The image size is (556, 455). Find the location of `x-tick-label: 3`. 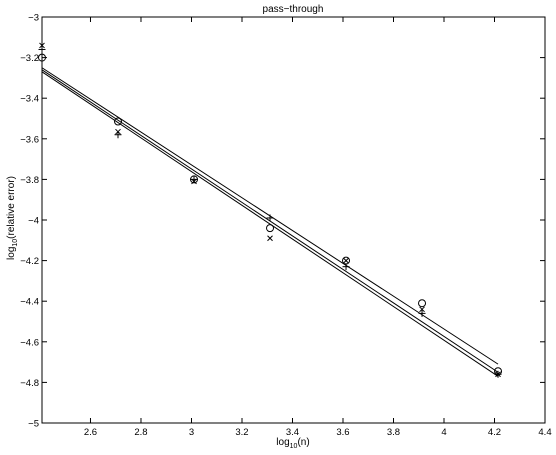

x-tick-label: 3 is located at coordinates (191, 432).